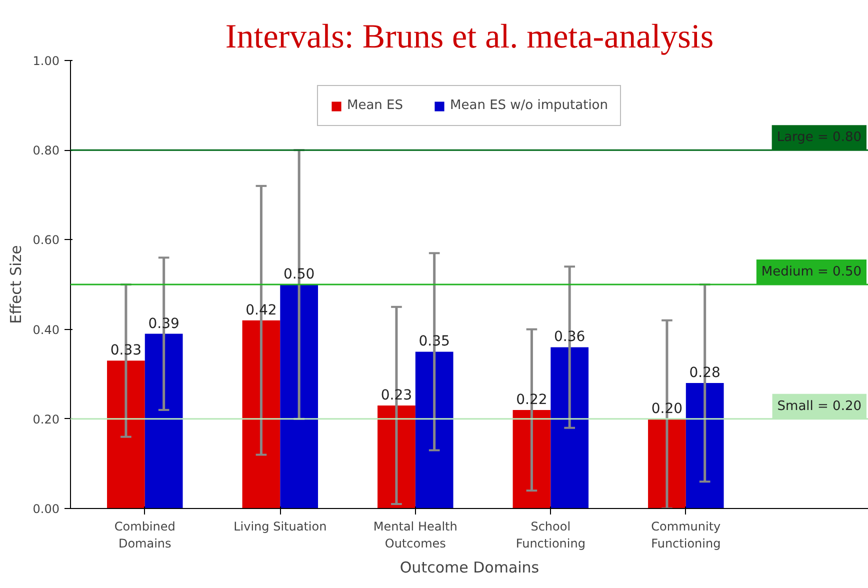 Image resolution: width=868 pixels, height=588 pixels. What do you see at coordinates (15, 284) in the screenshot?
I see `y-axis-title: Effect Size` at bounding box center [15, 284].